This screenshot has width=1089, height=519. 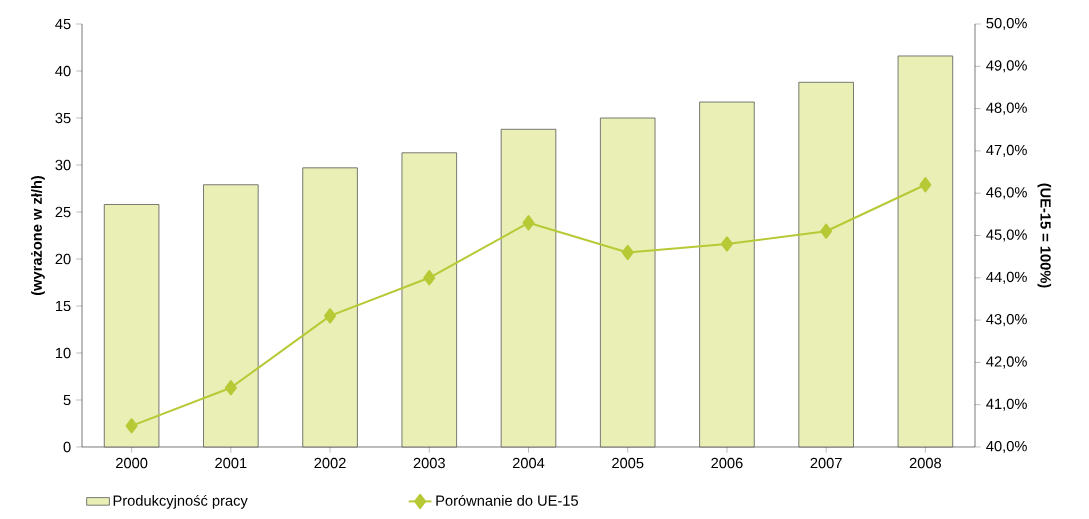 What do you see at coordinates (1006, 24) in the screenshot?
I see `y2-tick-label: 50,0%` at bounding box center [1006, 24].